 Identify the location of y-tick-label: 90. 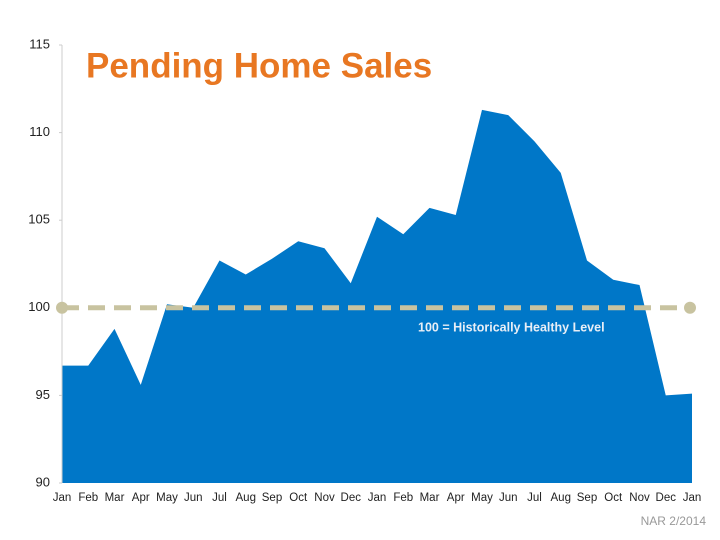
(43, 481).